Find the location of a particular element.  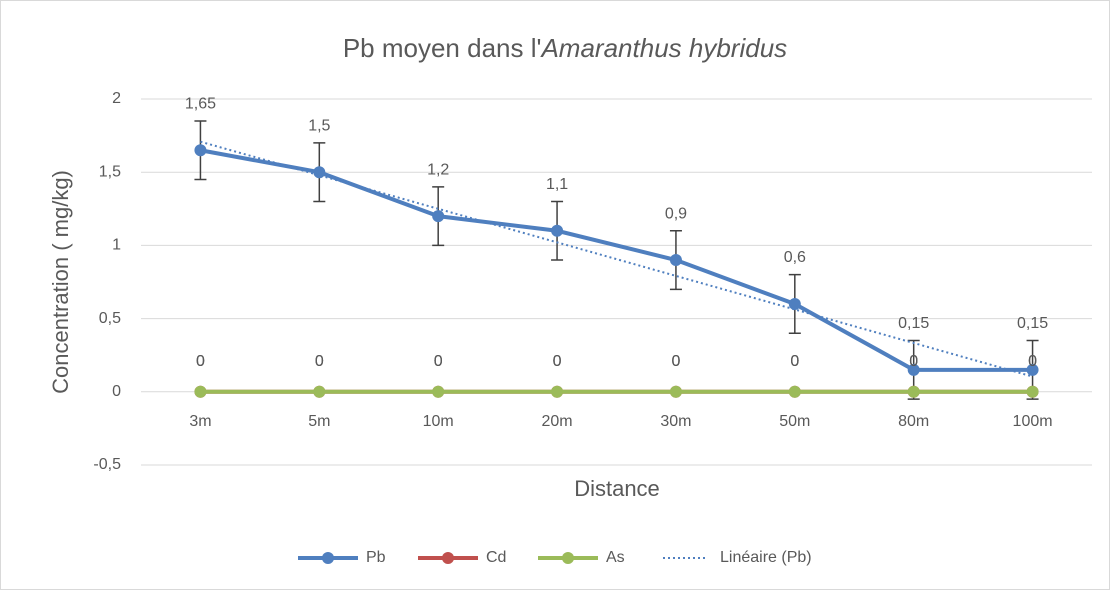

x-tick-label: 20m is located at coordinates (557, 421).